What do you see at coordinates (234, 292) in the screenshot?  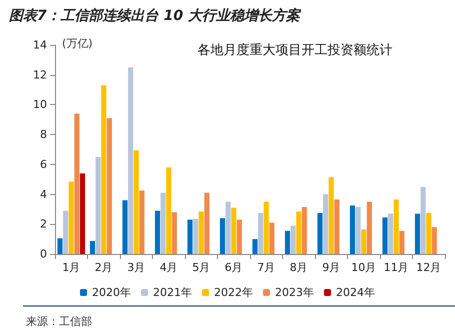 I see `legend-label: 2022年` at bounding box center [234, 292].